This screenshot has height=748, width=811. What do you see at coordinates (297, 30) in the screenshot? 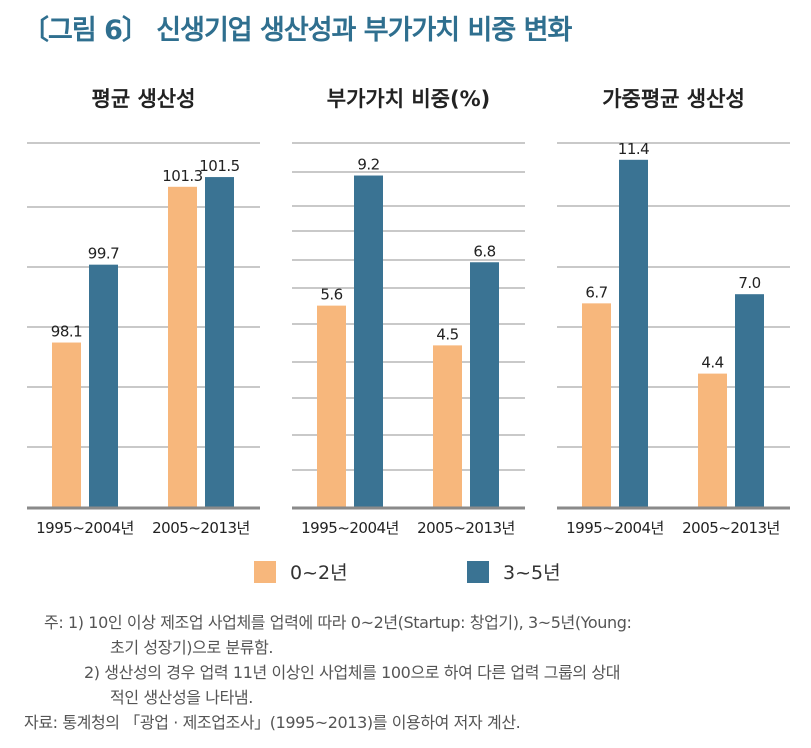
I see `figure-title: 〔그림 6〕 신생기업 생산성과 부가가치 비중 변화` at bounding box center [297, 30].